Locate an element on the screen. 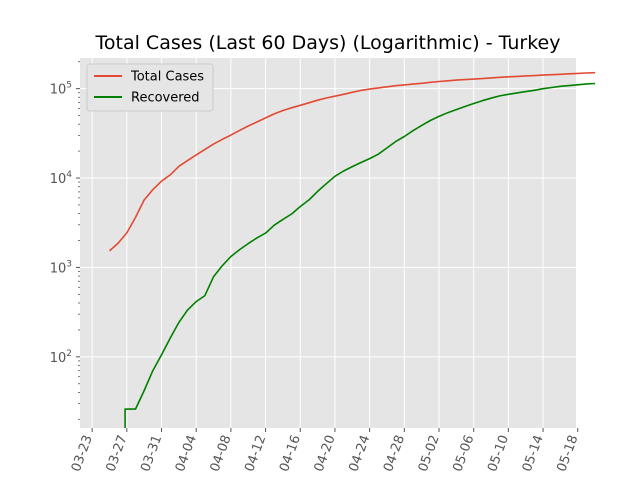 Image resolution: width=640 pixels, height=480 pixels. x-tick-label: 04-16 is located at coordinates (290, 453).